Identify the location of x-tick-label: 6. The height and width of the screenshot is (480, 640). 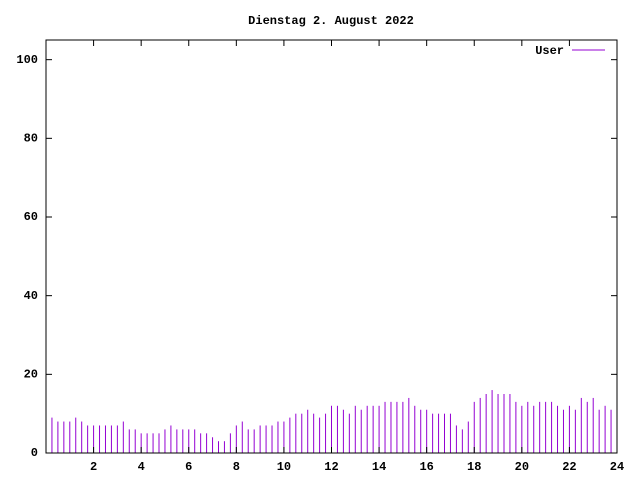
(188, 467).